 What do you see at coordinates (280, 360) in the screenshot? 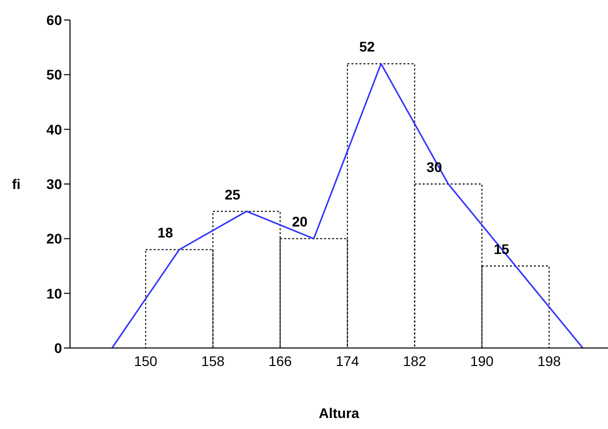
I see `x-tick-label: 166` at bounding box center [280, 360].